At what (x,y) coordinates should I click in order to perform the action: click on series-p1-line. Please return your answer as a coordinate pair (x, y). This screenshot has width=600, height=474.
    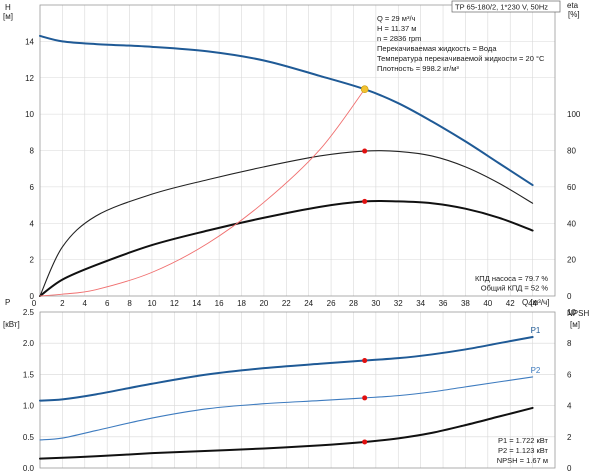
    Looking at the image, I should click on (286, 368).